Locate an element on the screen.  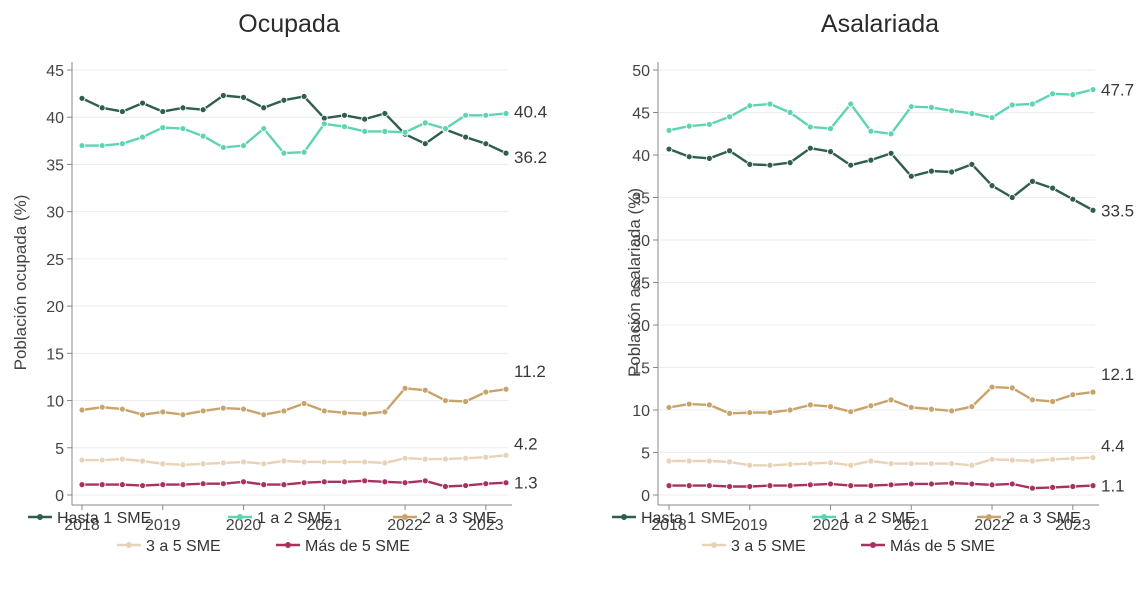
chart-title: Asalariada is located at coordinates (880, 24).